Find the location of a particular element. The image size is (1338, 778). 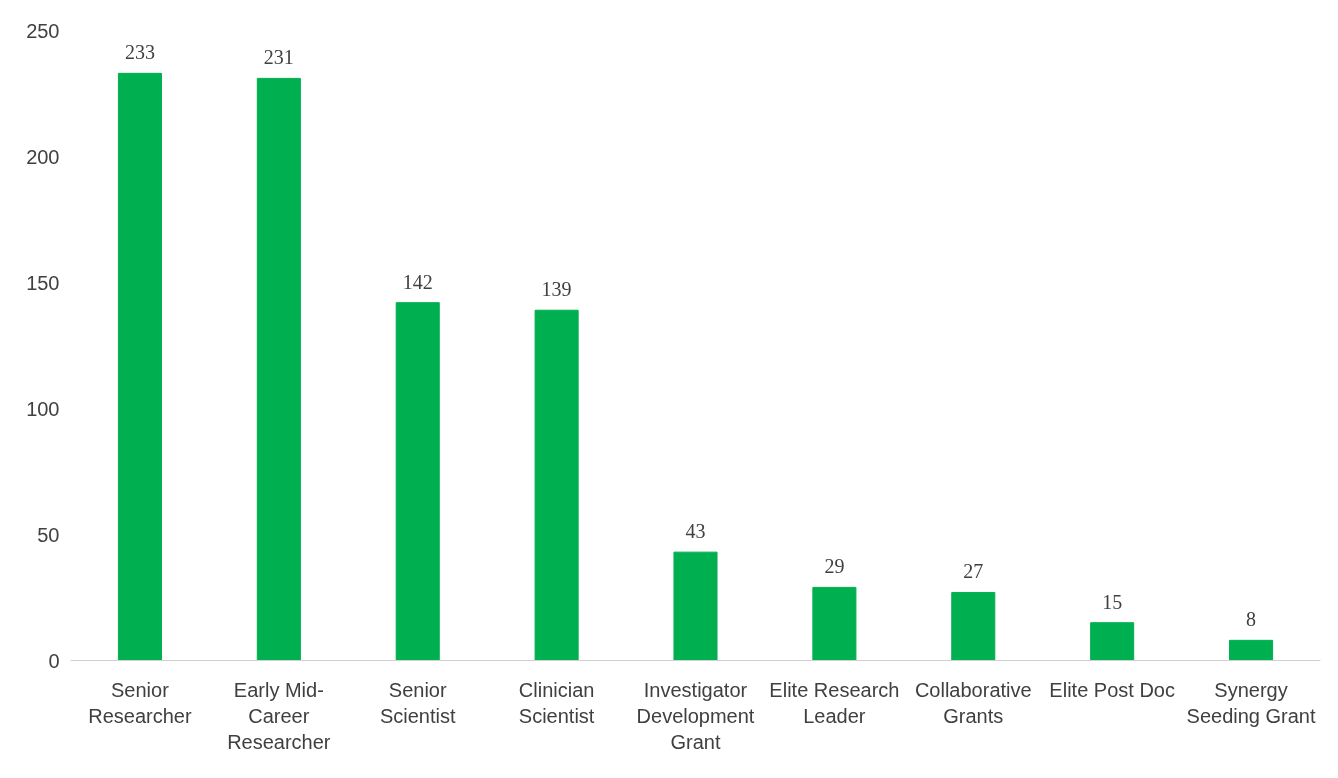

x-tick-label: Senior Researcher is located at coordinates (140, 702).